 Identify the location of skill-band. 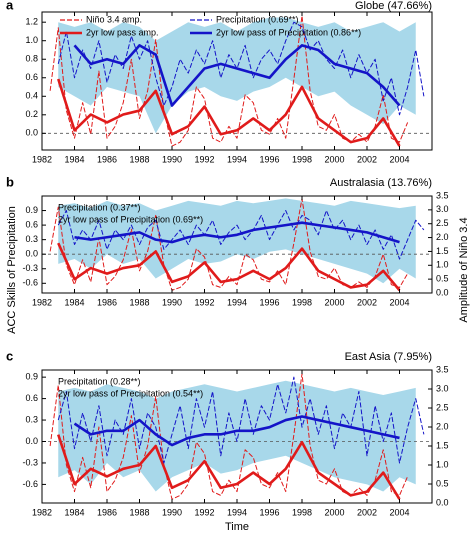
(237, 241).